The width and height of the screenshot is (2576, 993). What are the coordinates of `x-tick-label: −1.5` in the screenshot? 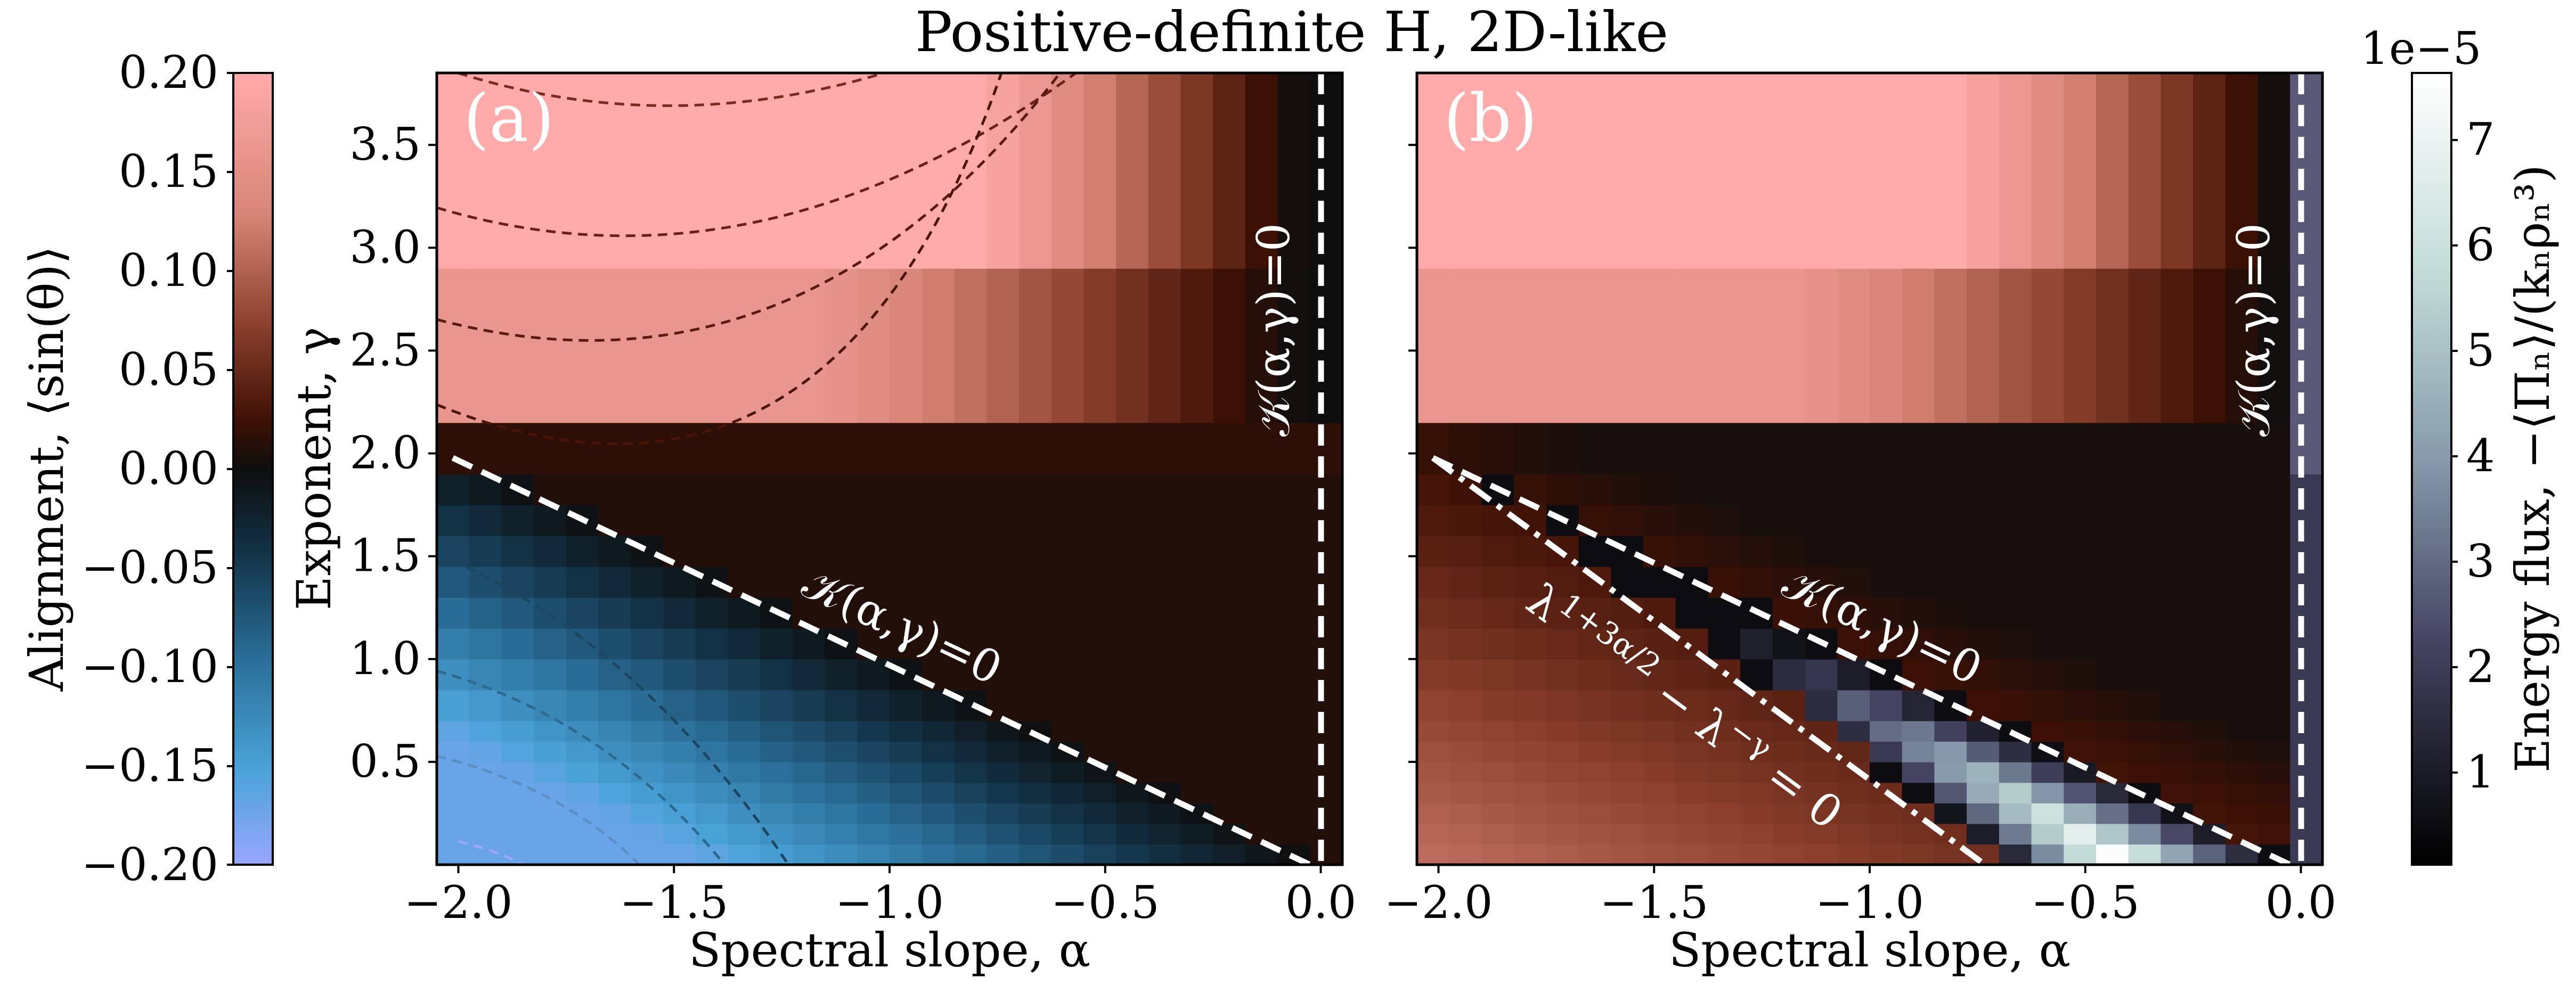 It's located at (673, 902).